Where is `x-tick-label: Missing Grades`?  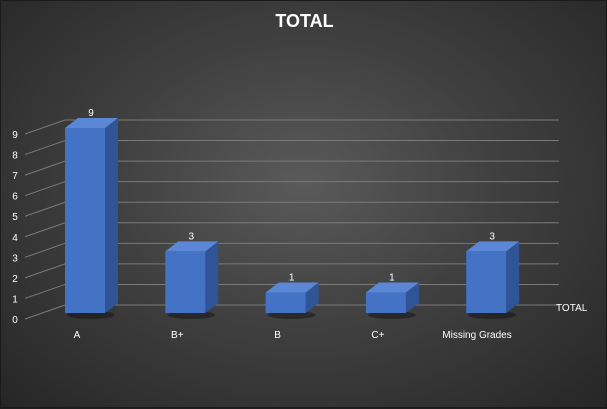
x-tick-label: Missing Grades is located at coordinates (476, 335).